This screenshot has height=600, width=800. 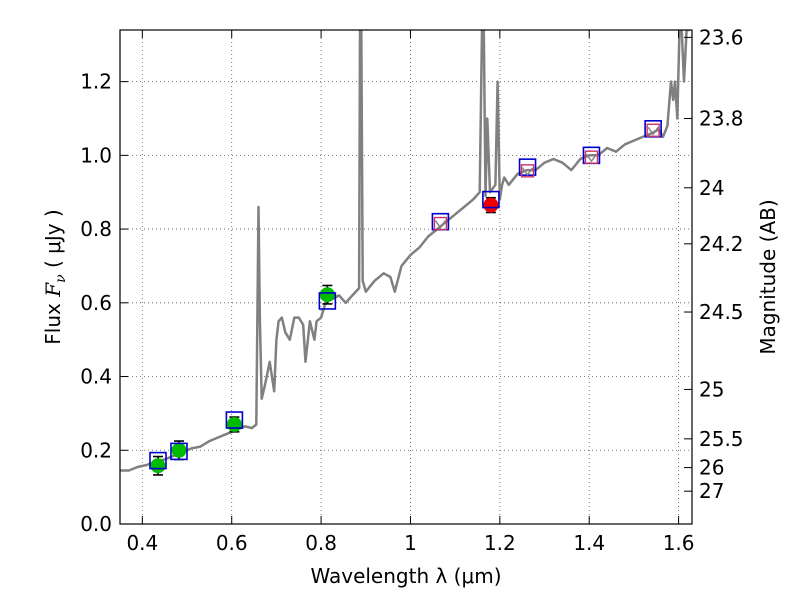 I want to click on mag-tick-label: 25.5, so click(x=721, y=439).